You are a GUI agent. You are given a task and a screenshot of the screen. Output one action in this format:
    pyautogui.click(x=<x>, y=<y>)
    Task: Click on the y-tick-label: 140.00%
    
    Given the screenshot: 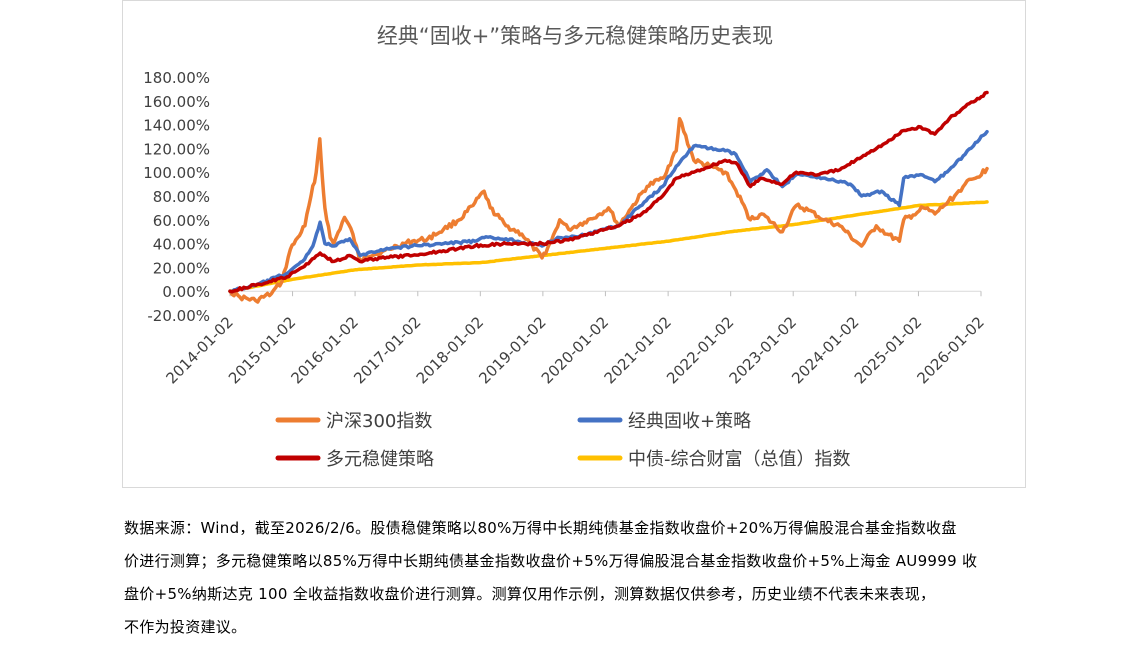 What is the action you would take?
    pyautogui.click(x=176, y=126)
    